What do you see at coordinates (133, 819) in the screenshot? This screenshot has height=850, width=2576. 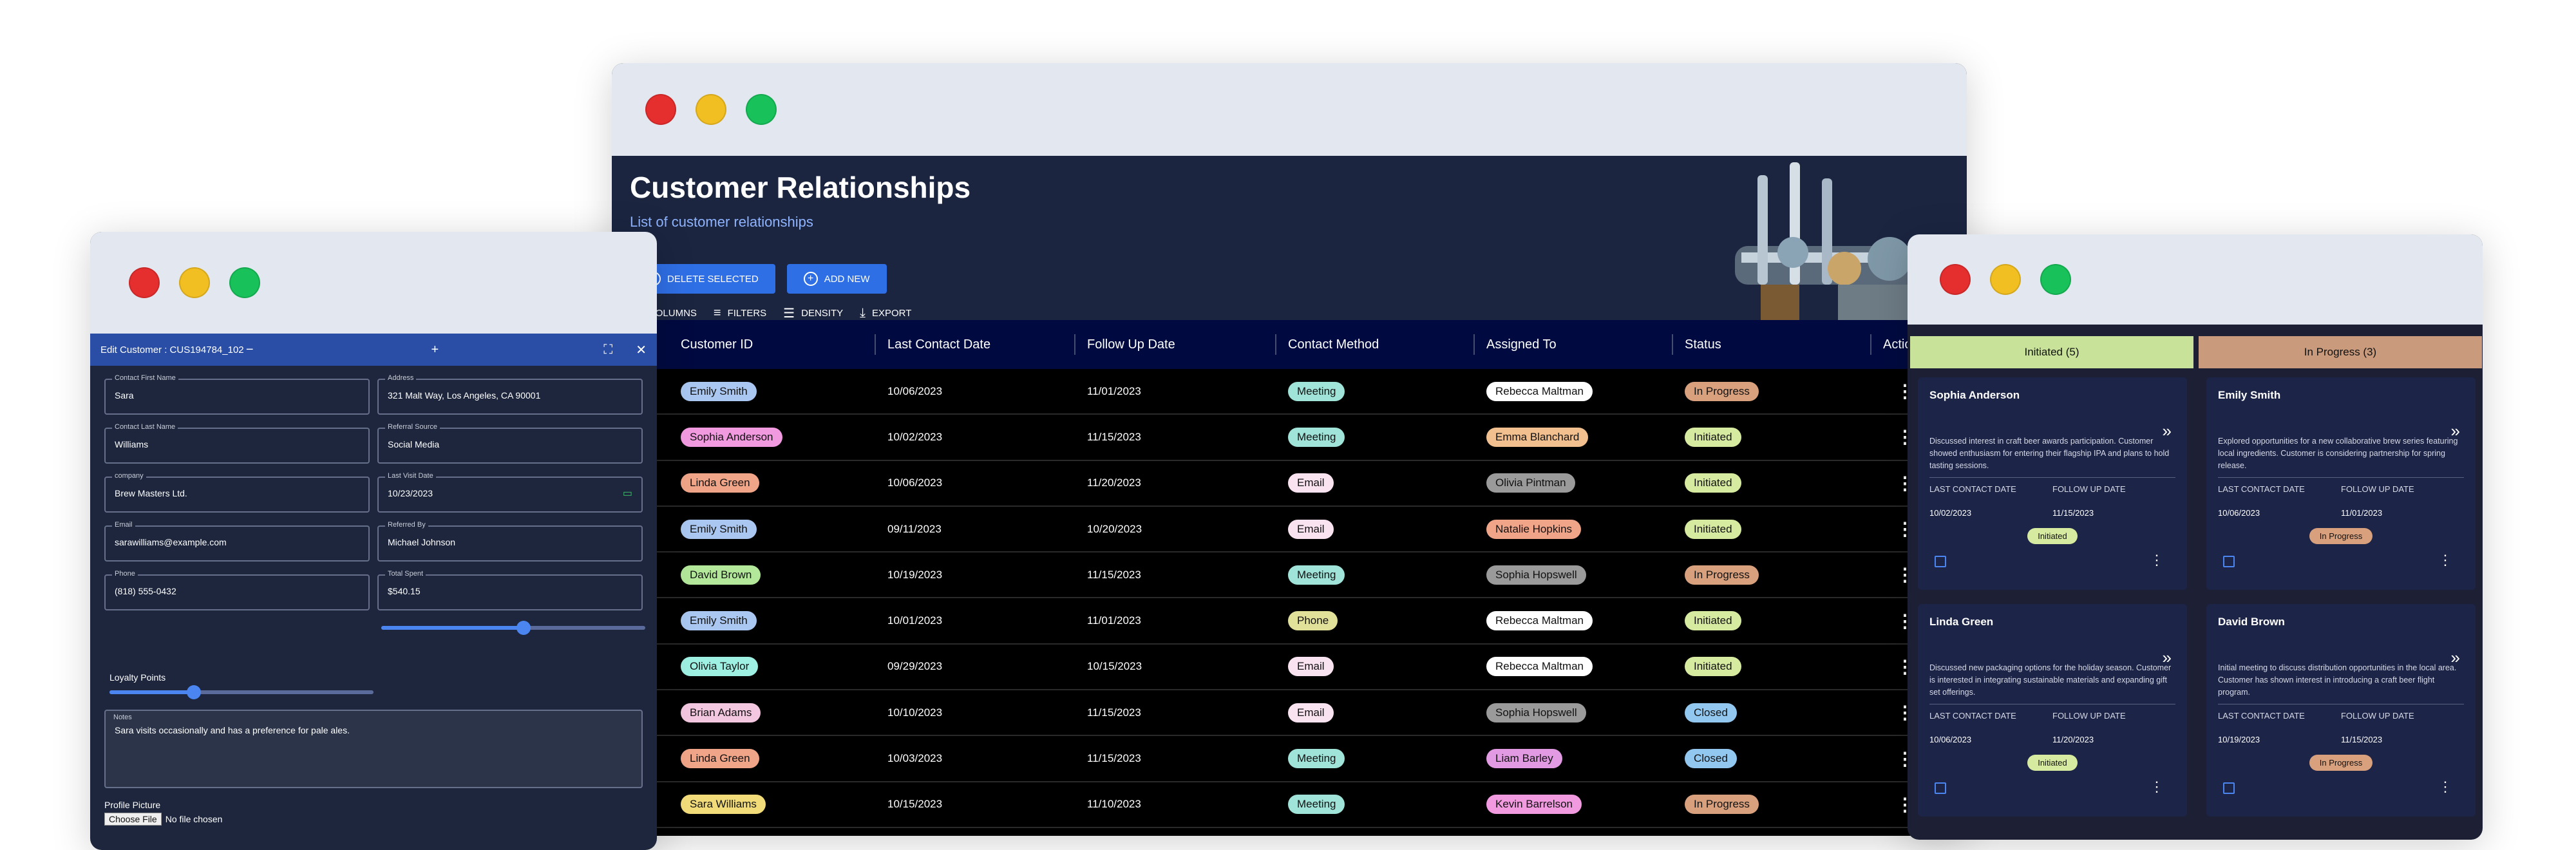 I see `choose-file-button: Choose File` at bounding box center [133, 819].